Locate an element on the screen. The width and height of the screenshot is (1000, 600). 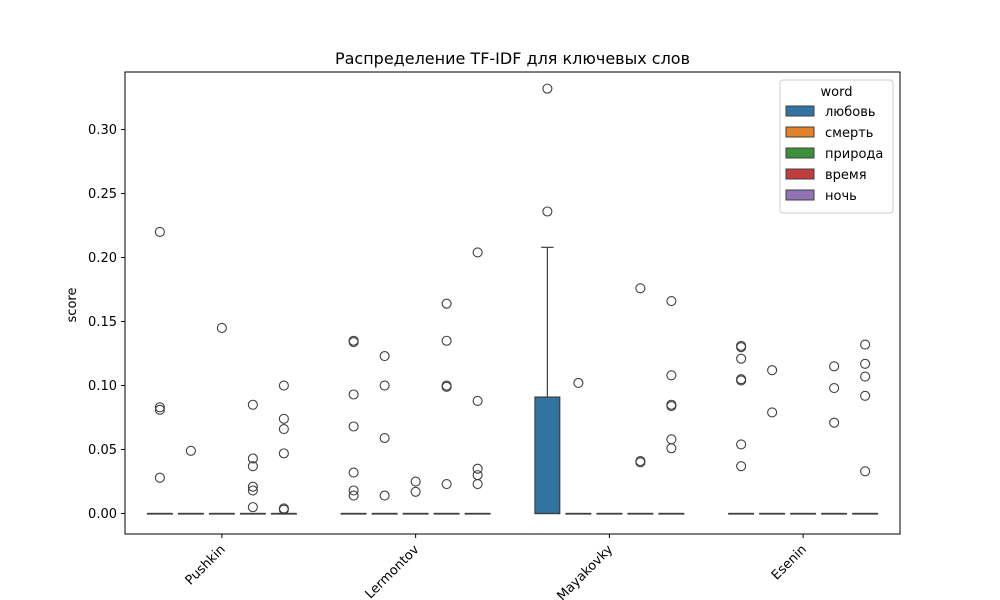
y-tick-label: 0.20 is located at coordinates (102, 258).